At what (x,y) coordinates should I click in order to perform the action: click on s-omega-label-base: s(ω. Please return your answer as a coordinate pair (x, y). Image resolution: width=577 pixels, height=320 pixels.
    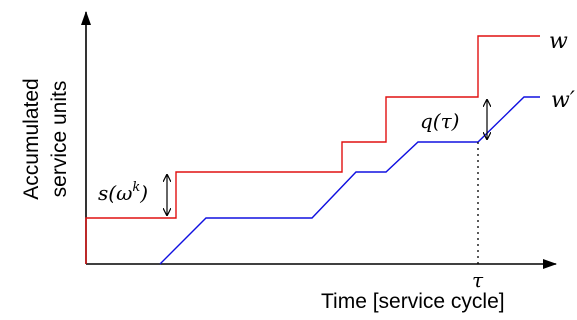
    Looking at the image, I should click on (115, 193).